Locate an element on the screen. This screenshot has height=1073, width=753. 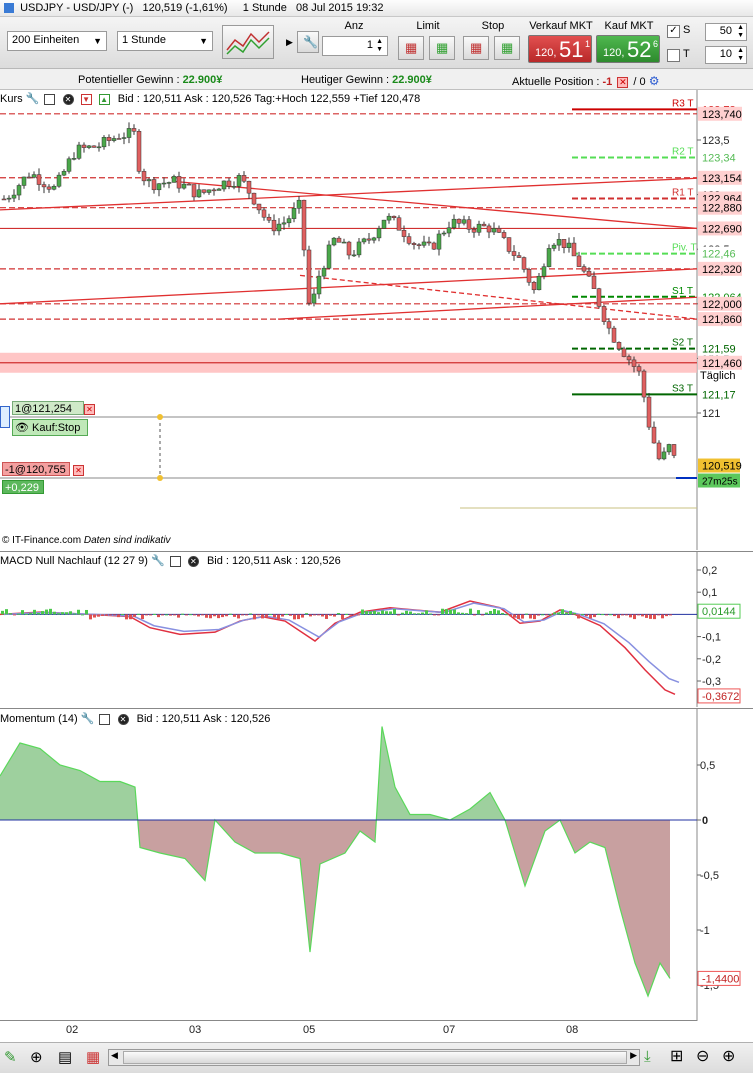
collapse-arrow-icon: ▶ is located at coordinates (289, 42).